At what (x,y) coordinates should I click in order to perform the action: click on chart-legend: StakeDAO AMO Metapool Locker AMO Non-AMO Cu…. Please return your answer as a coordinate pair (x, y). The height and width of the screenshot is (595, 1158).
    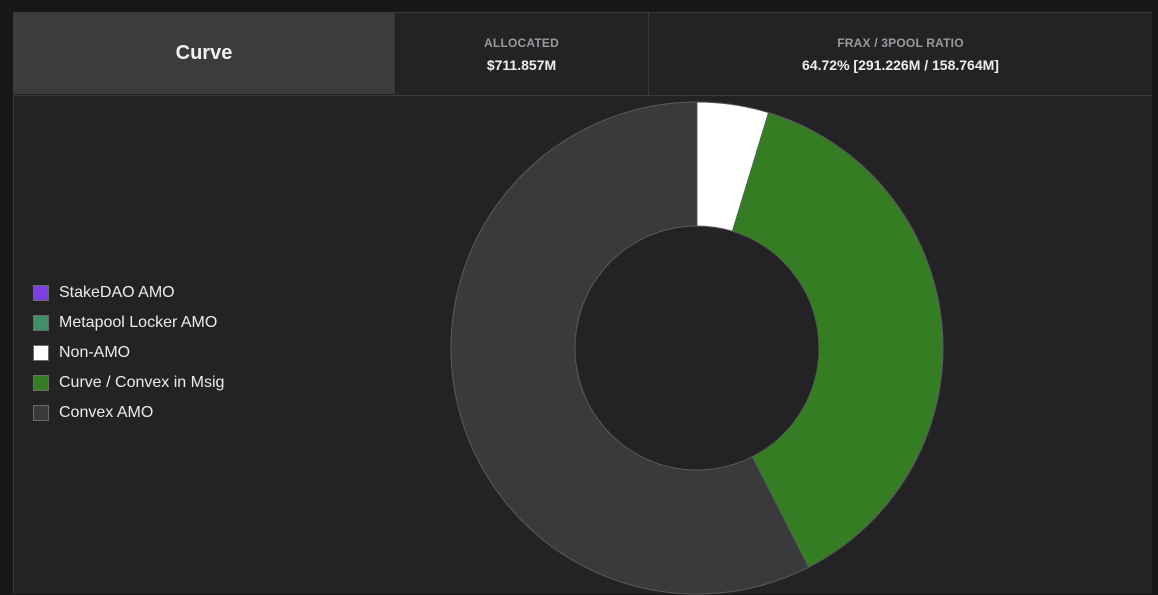
    Looking at the image, I should click on (128, 353).